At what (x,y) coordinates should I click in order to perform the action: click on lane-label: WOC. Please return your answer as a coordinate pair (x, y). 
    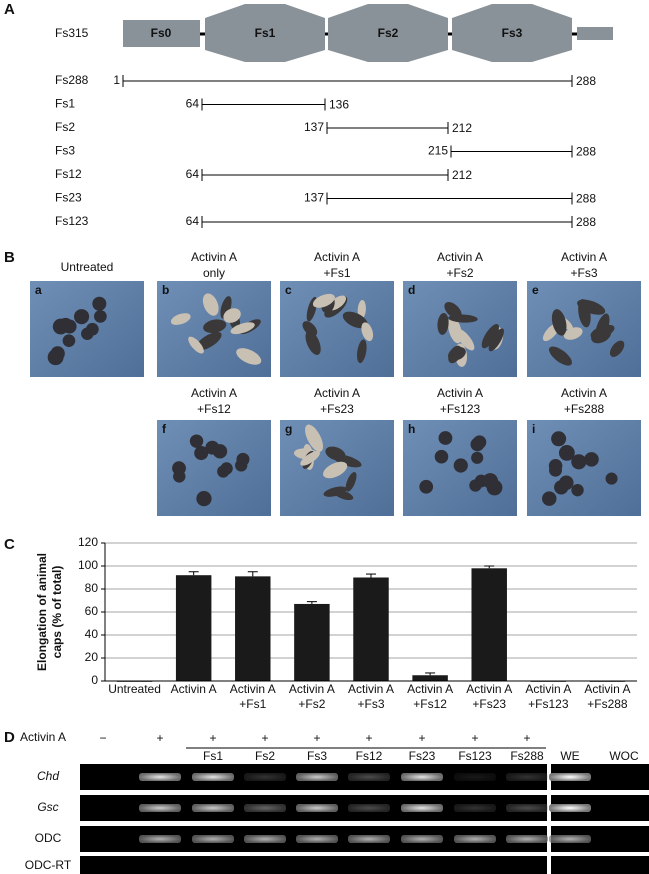
    Looking at the image, I should click on (624, 756).